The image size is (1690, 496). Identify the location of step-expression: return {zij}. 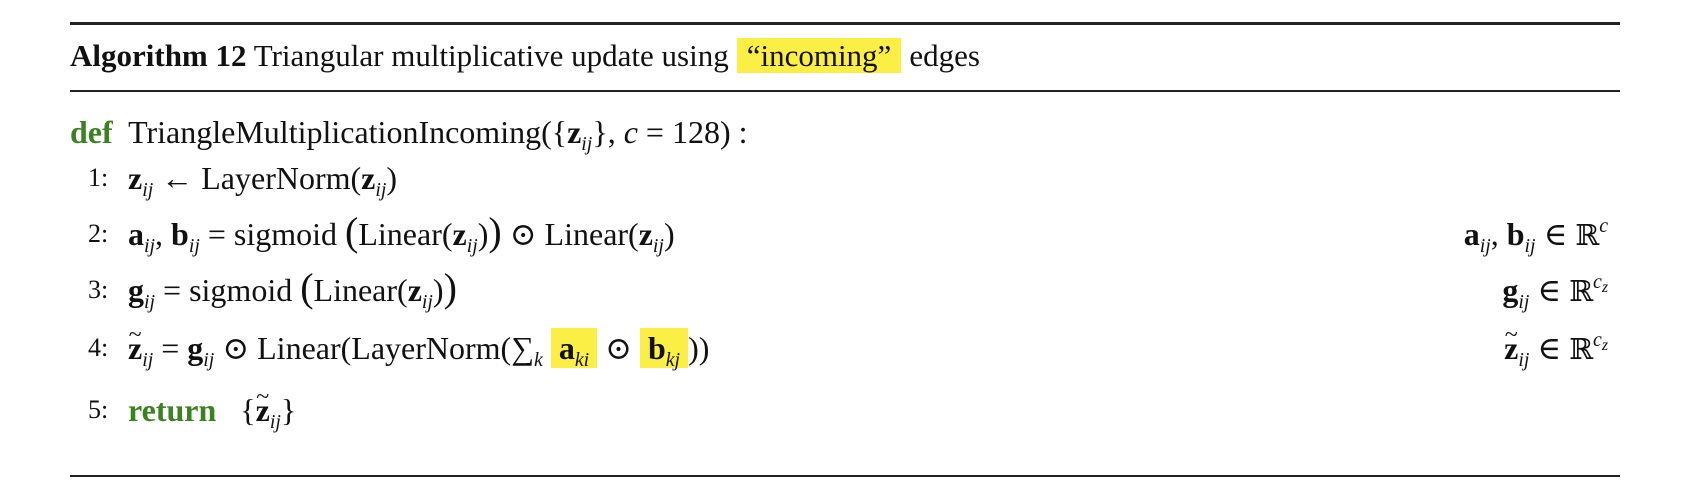
(212, 410).